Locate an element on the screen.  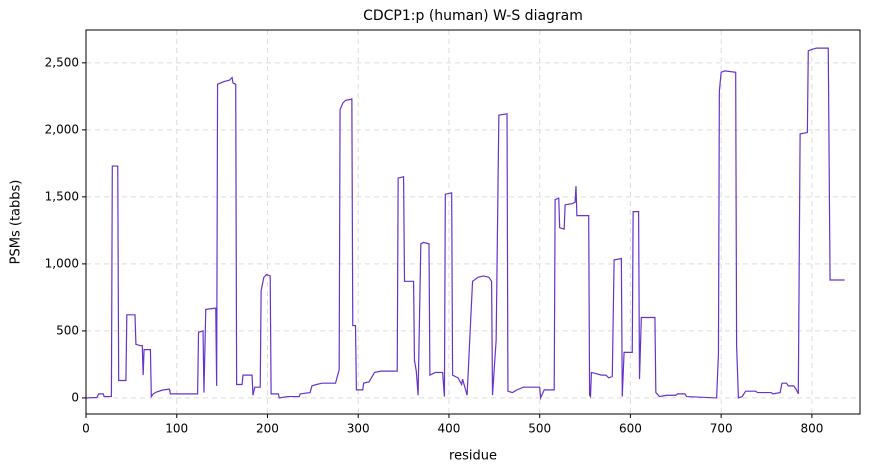
y-tick-label: 2,500 is located at coordinates (62, 62).